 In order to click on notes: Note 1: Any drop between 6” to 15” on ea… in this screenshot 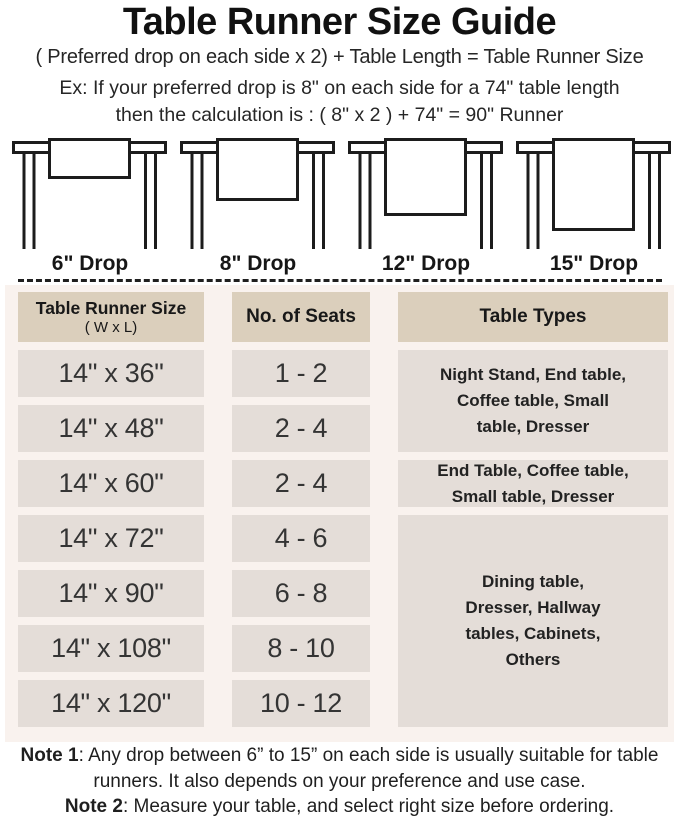, I will do `click(339, 781)`.